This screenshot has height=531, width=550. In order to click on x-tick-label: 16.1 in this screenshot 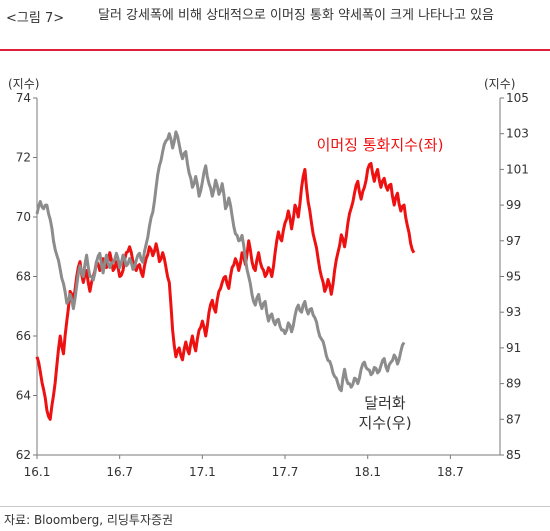, I will do `click(37, 472)`.